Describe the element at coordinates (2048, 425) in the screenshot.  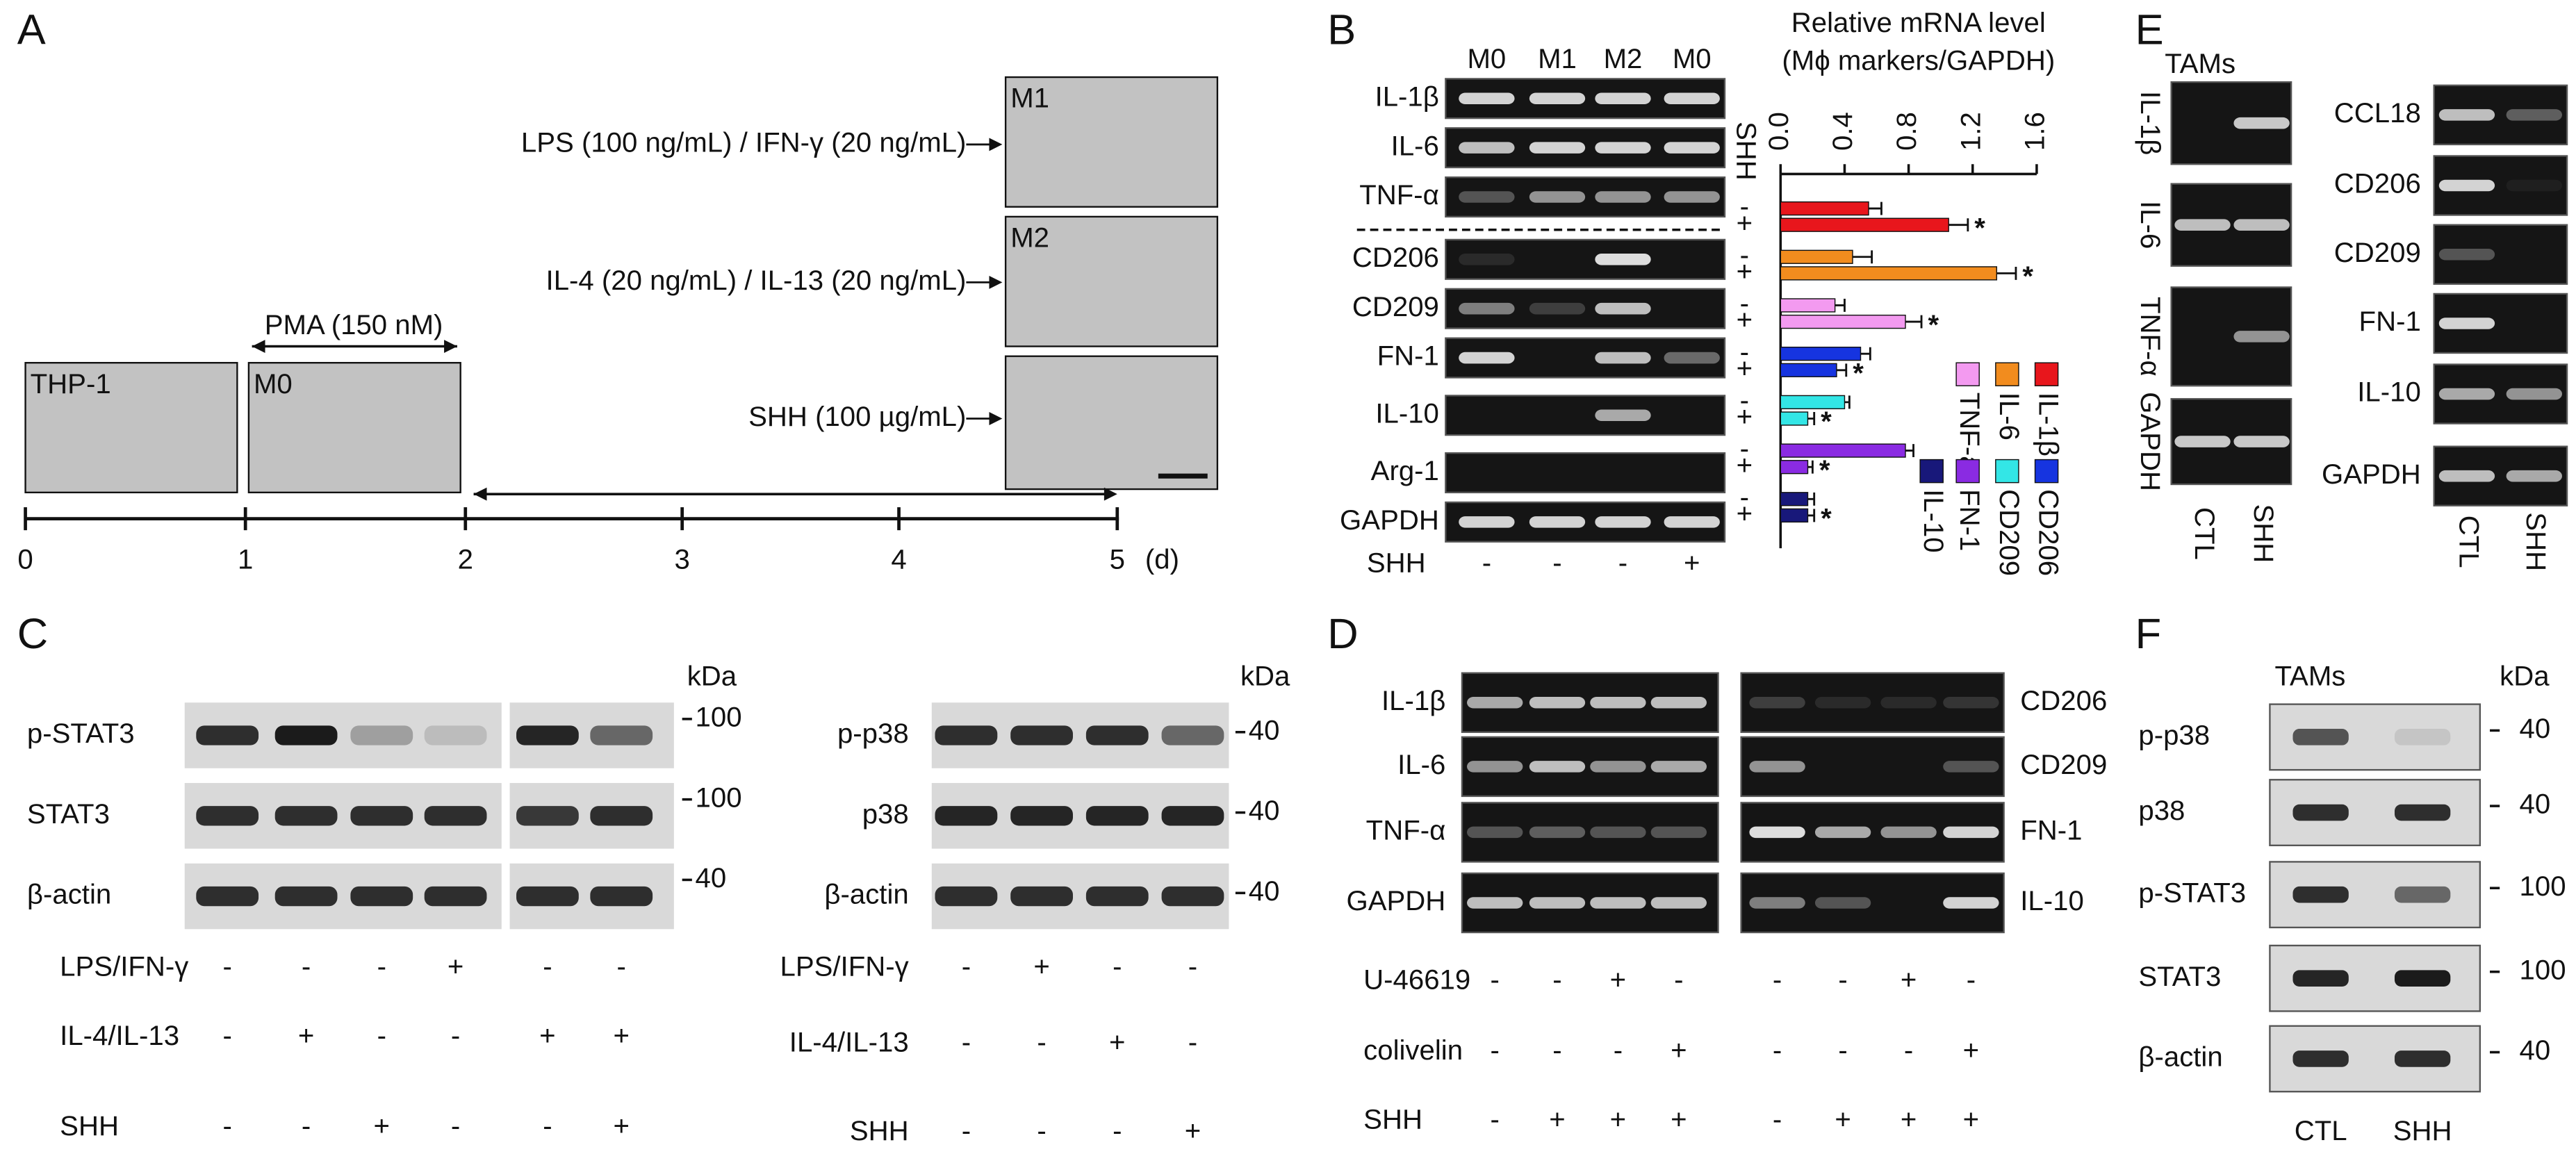
I see `legend-label: IL-1β` at that location.